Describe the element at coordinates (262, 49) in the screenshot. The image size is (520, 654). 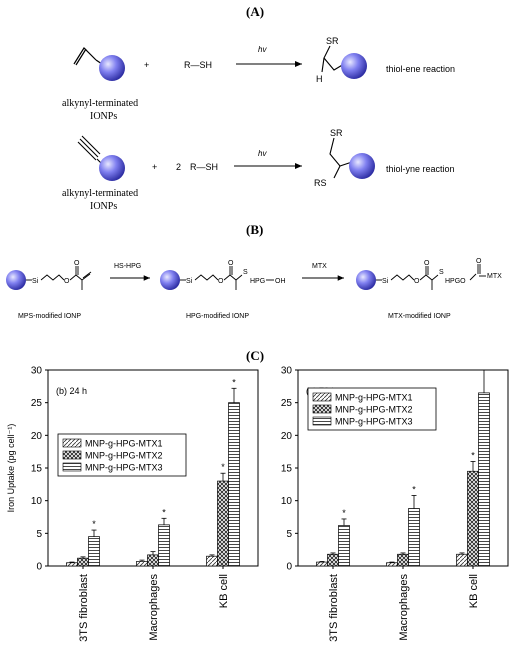
I see `light-label-1: hv` at that location.